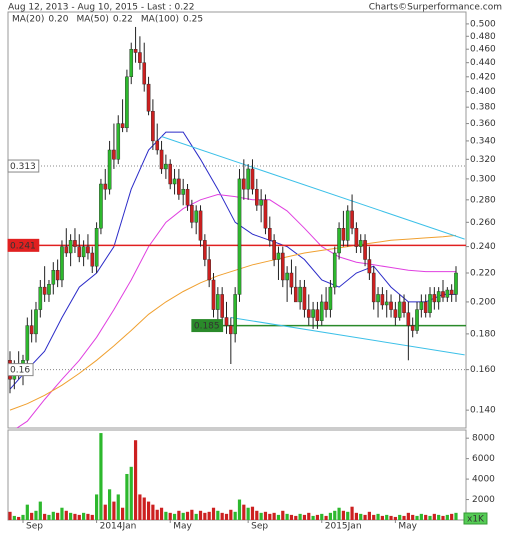 Image resolution: width=510 pixels, height=542 pixels. Describe the element at coordinates (483, 370) in the screenshot. I see `y-tick-label: 0.160` at that location.